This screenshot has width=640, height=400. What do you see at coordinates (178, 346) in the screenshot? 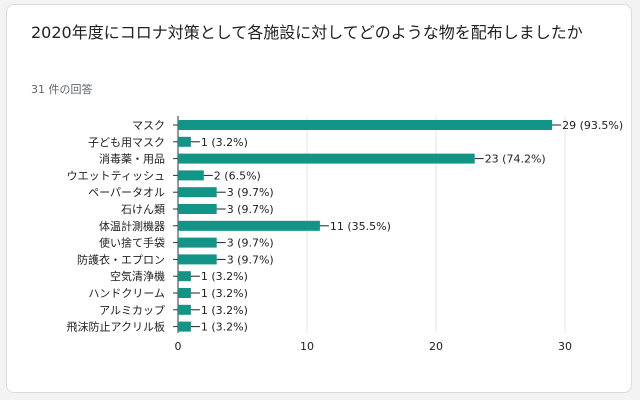
I see `x-tick-label: 0` at bounding box center [178, 346].